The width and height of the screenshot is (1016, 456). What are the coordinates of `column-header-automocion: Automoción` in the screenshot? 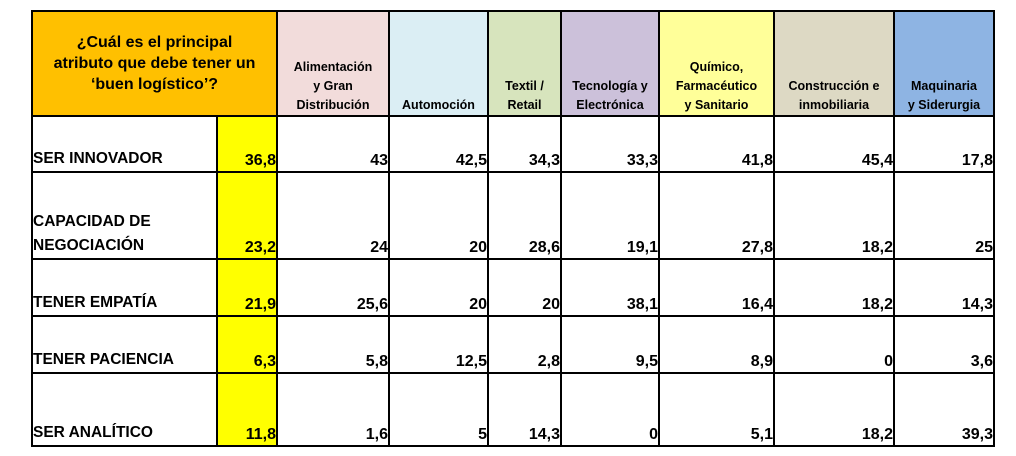 It's located at (438, 63).